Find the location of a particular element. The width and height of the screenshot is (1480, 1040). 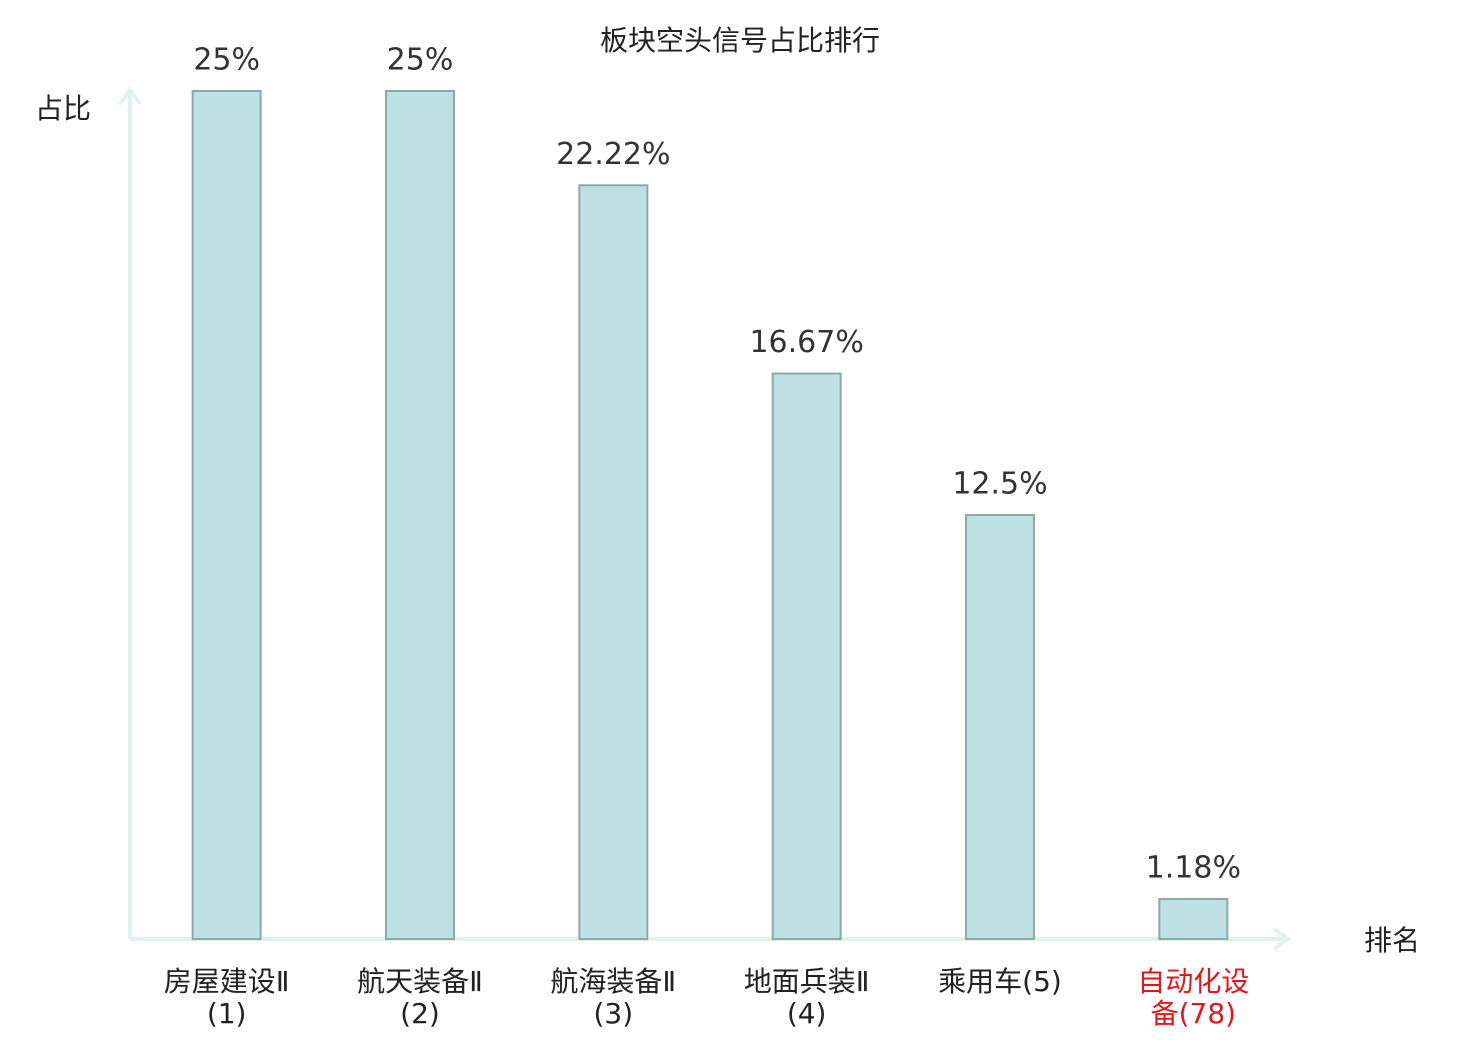

chart-title: 板块空头信号占比排行 is located at coordinates (740, 40).